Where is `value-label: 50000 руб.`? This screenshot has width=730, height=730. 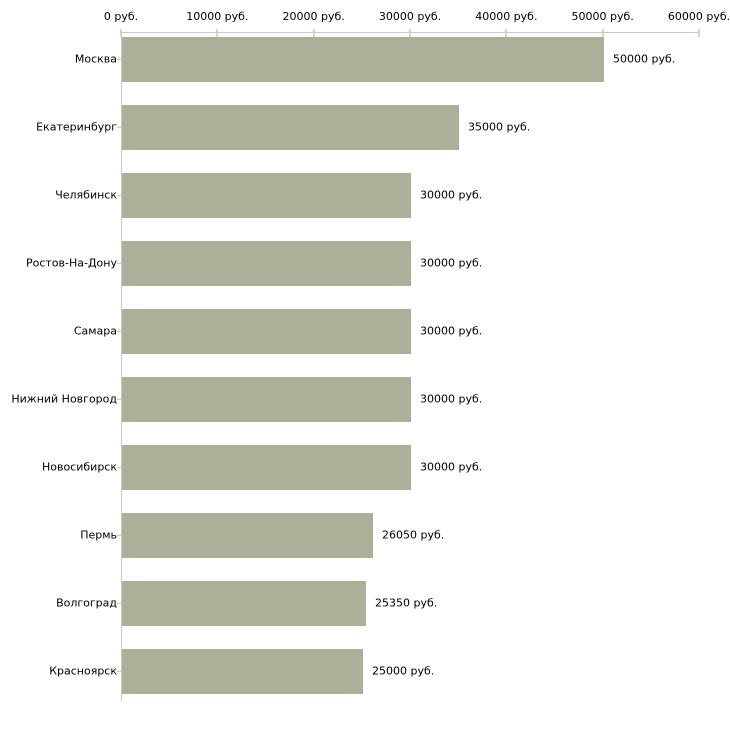 value-label: 50000 руб. is located at coordinates (644, 59).